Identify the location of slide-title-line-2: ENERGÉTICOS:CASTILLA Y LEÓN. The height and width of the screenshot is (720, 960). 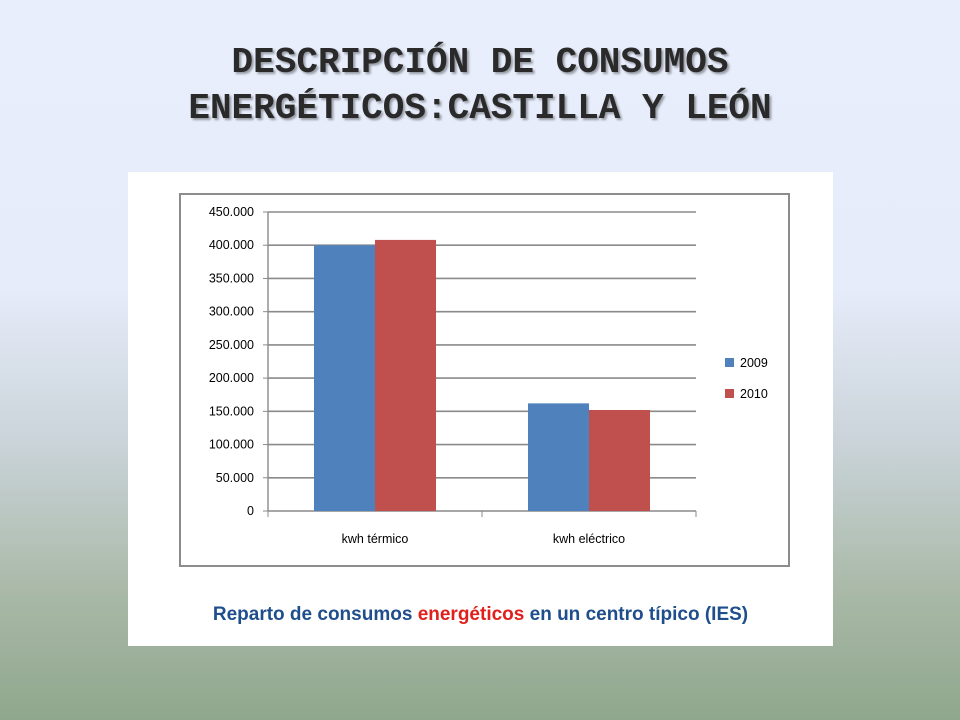
(480, 108).